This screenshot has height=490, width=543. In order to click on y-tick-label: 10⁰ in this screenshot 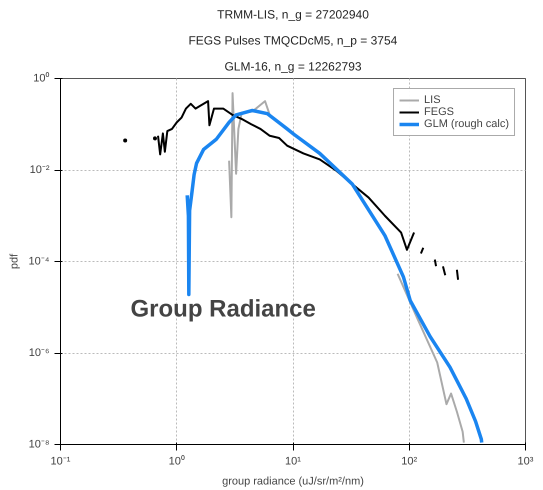, I will do `click(41, 78)`.